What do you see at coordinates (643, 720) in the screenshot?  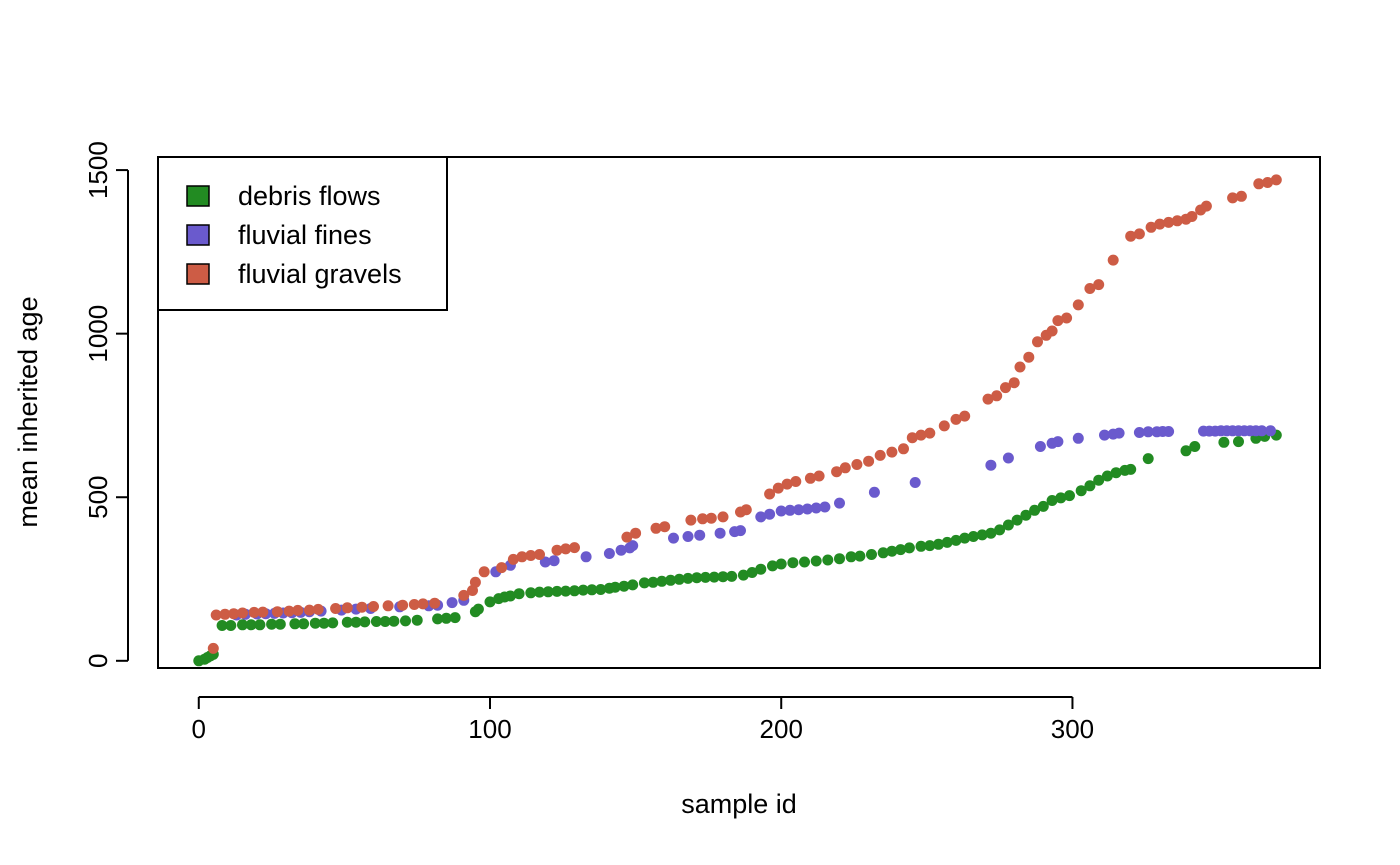 I see `x-axis: 0 100 200 300` at bounding box center [643, 720].